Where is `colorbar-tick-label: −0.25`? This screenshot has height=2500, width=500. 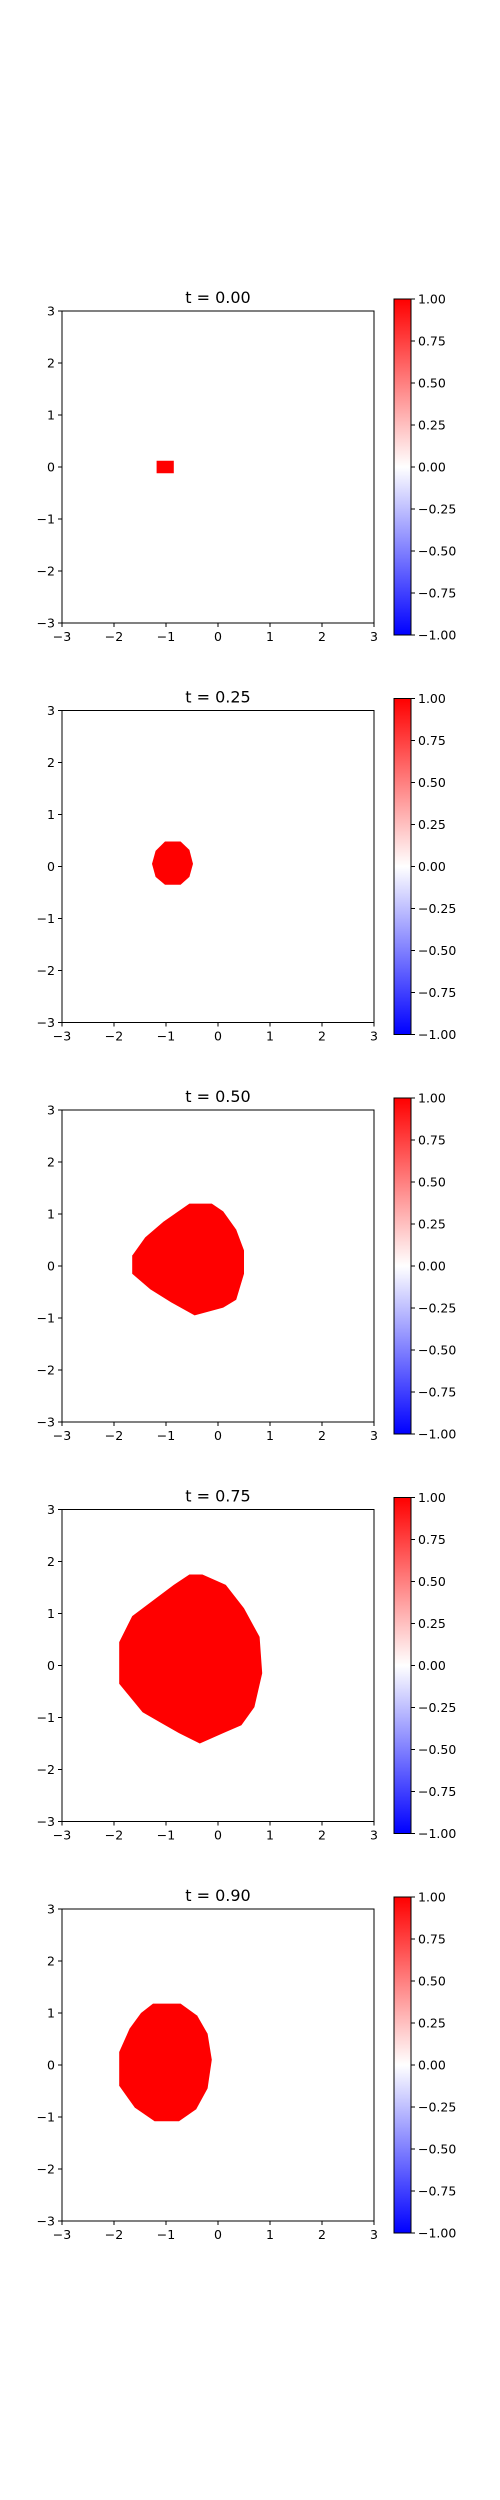 colorbar-tick-label: −0.25 is located at coordinates (437, 1707).